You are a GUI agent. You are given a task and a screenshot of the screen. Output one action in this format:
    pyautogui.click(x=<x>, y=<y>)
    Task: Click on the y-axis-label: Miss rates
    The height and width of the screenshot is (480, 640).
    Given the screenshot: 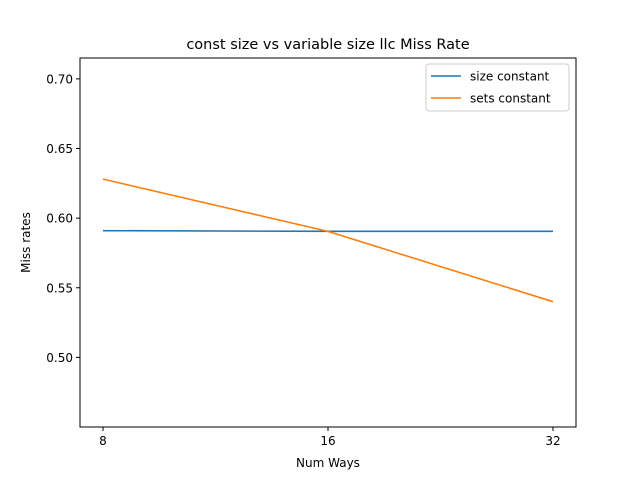 What is the action you would take?
    pyautogui.click(x=26, y=242)
    